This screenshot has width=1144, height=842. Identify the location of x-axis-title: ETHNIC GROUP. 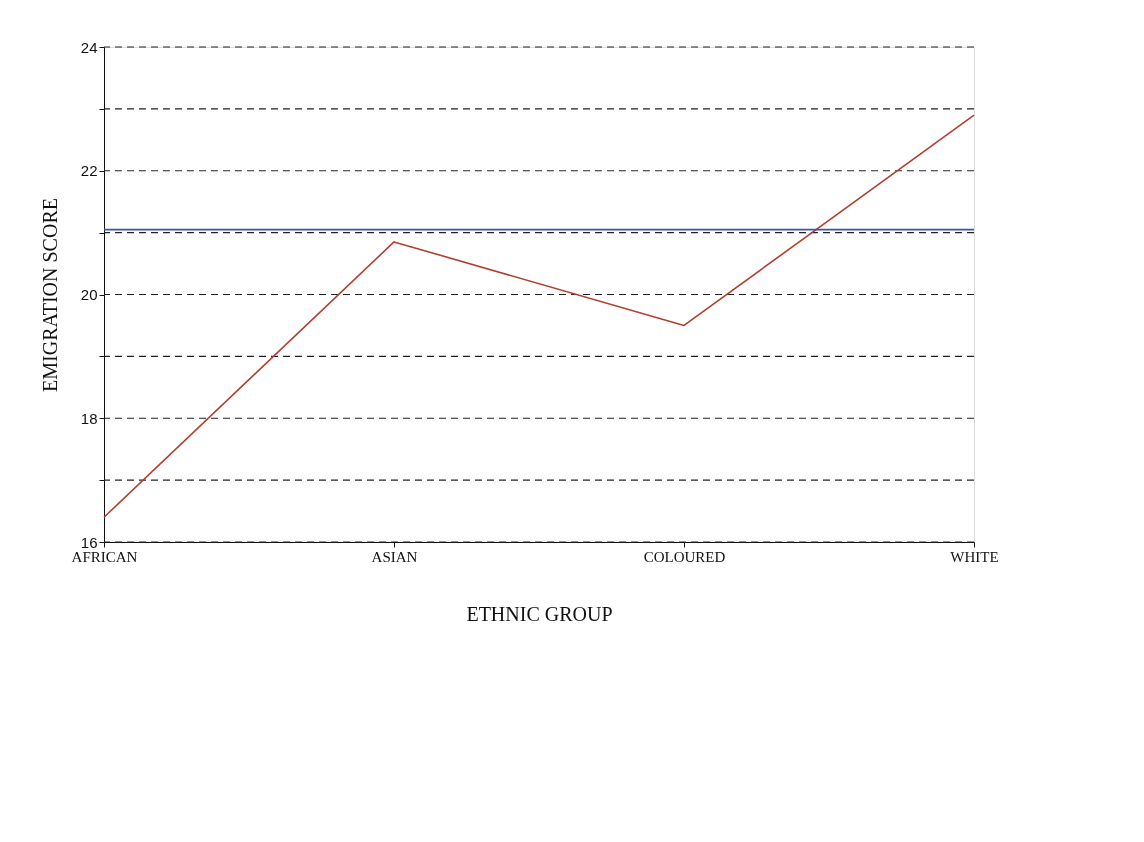
(539, 613).